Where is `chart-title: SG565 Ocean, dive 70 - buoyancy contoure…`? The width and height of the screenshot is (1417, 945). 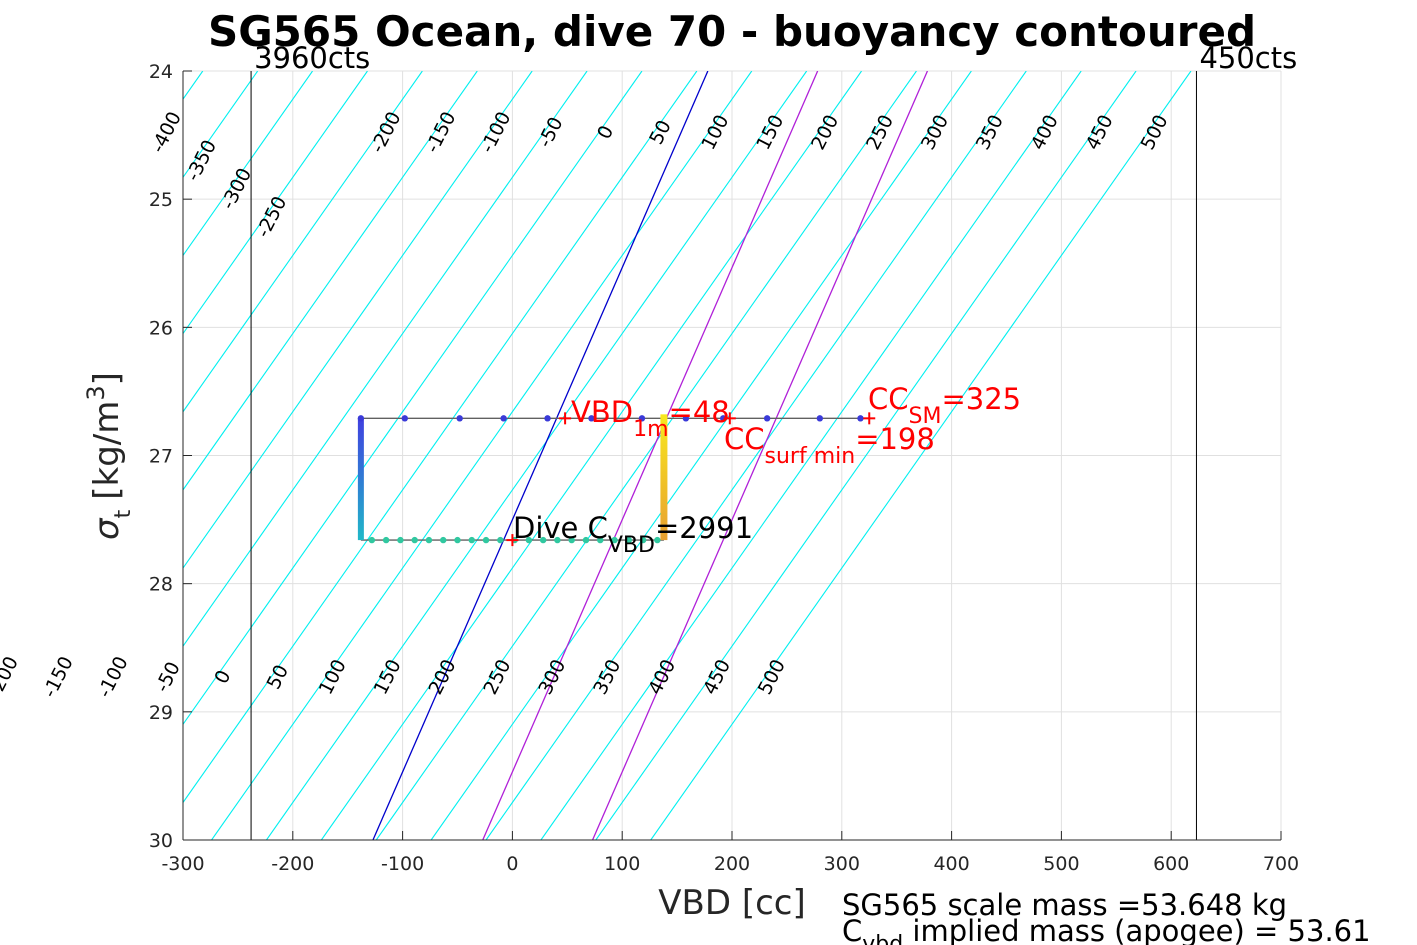
chart-title: SG565 Ocean, dive 70 - buoyancy contoure… is located at coordinates (732, 31).